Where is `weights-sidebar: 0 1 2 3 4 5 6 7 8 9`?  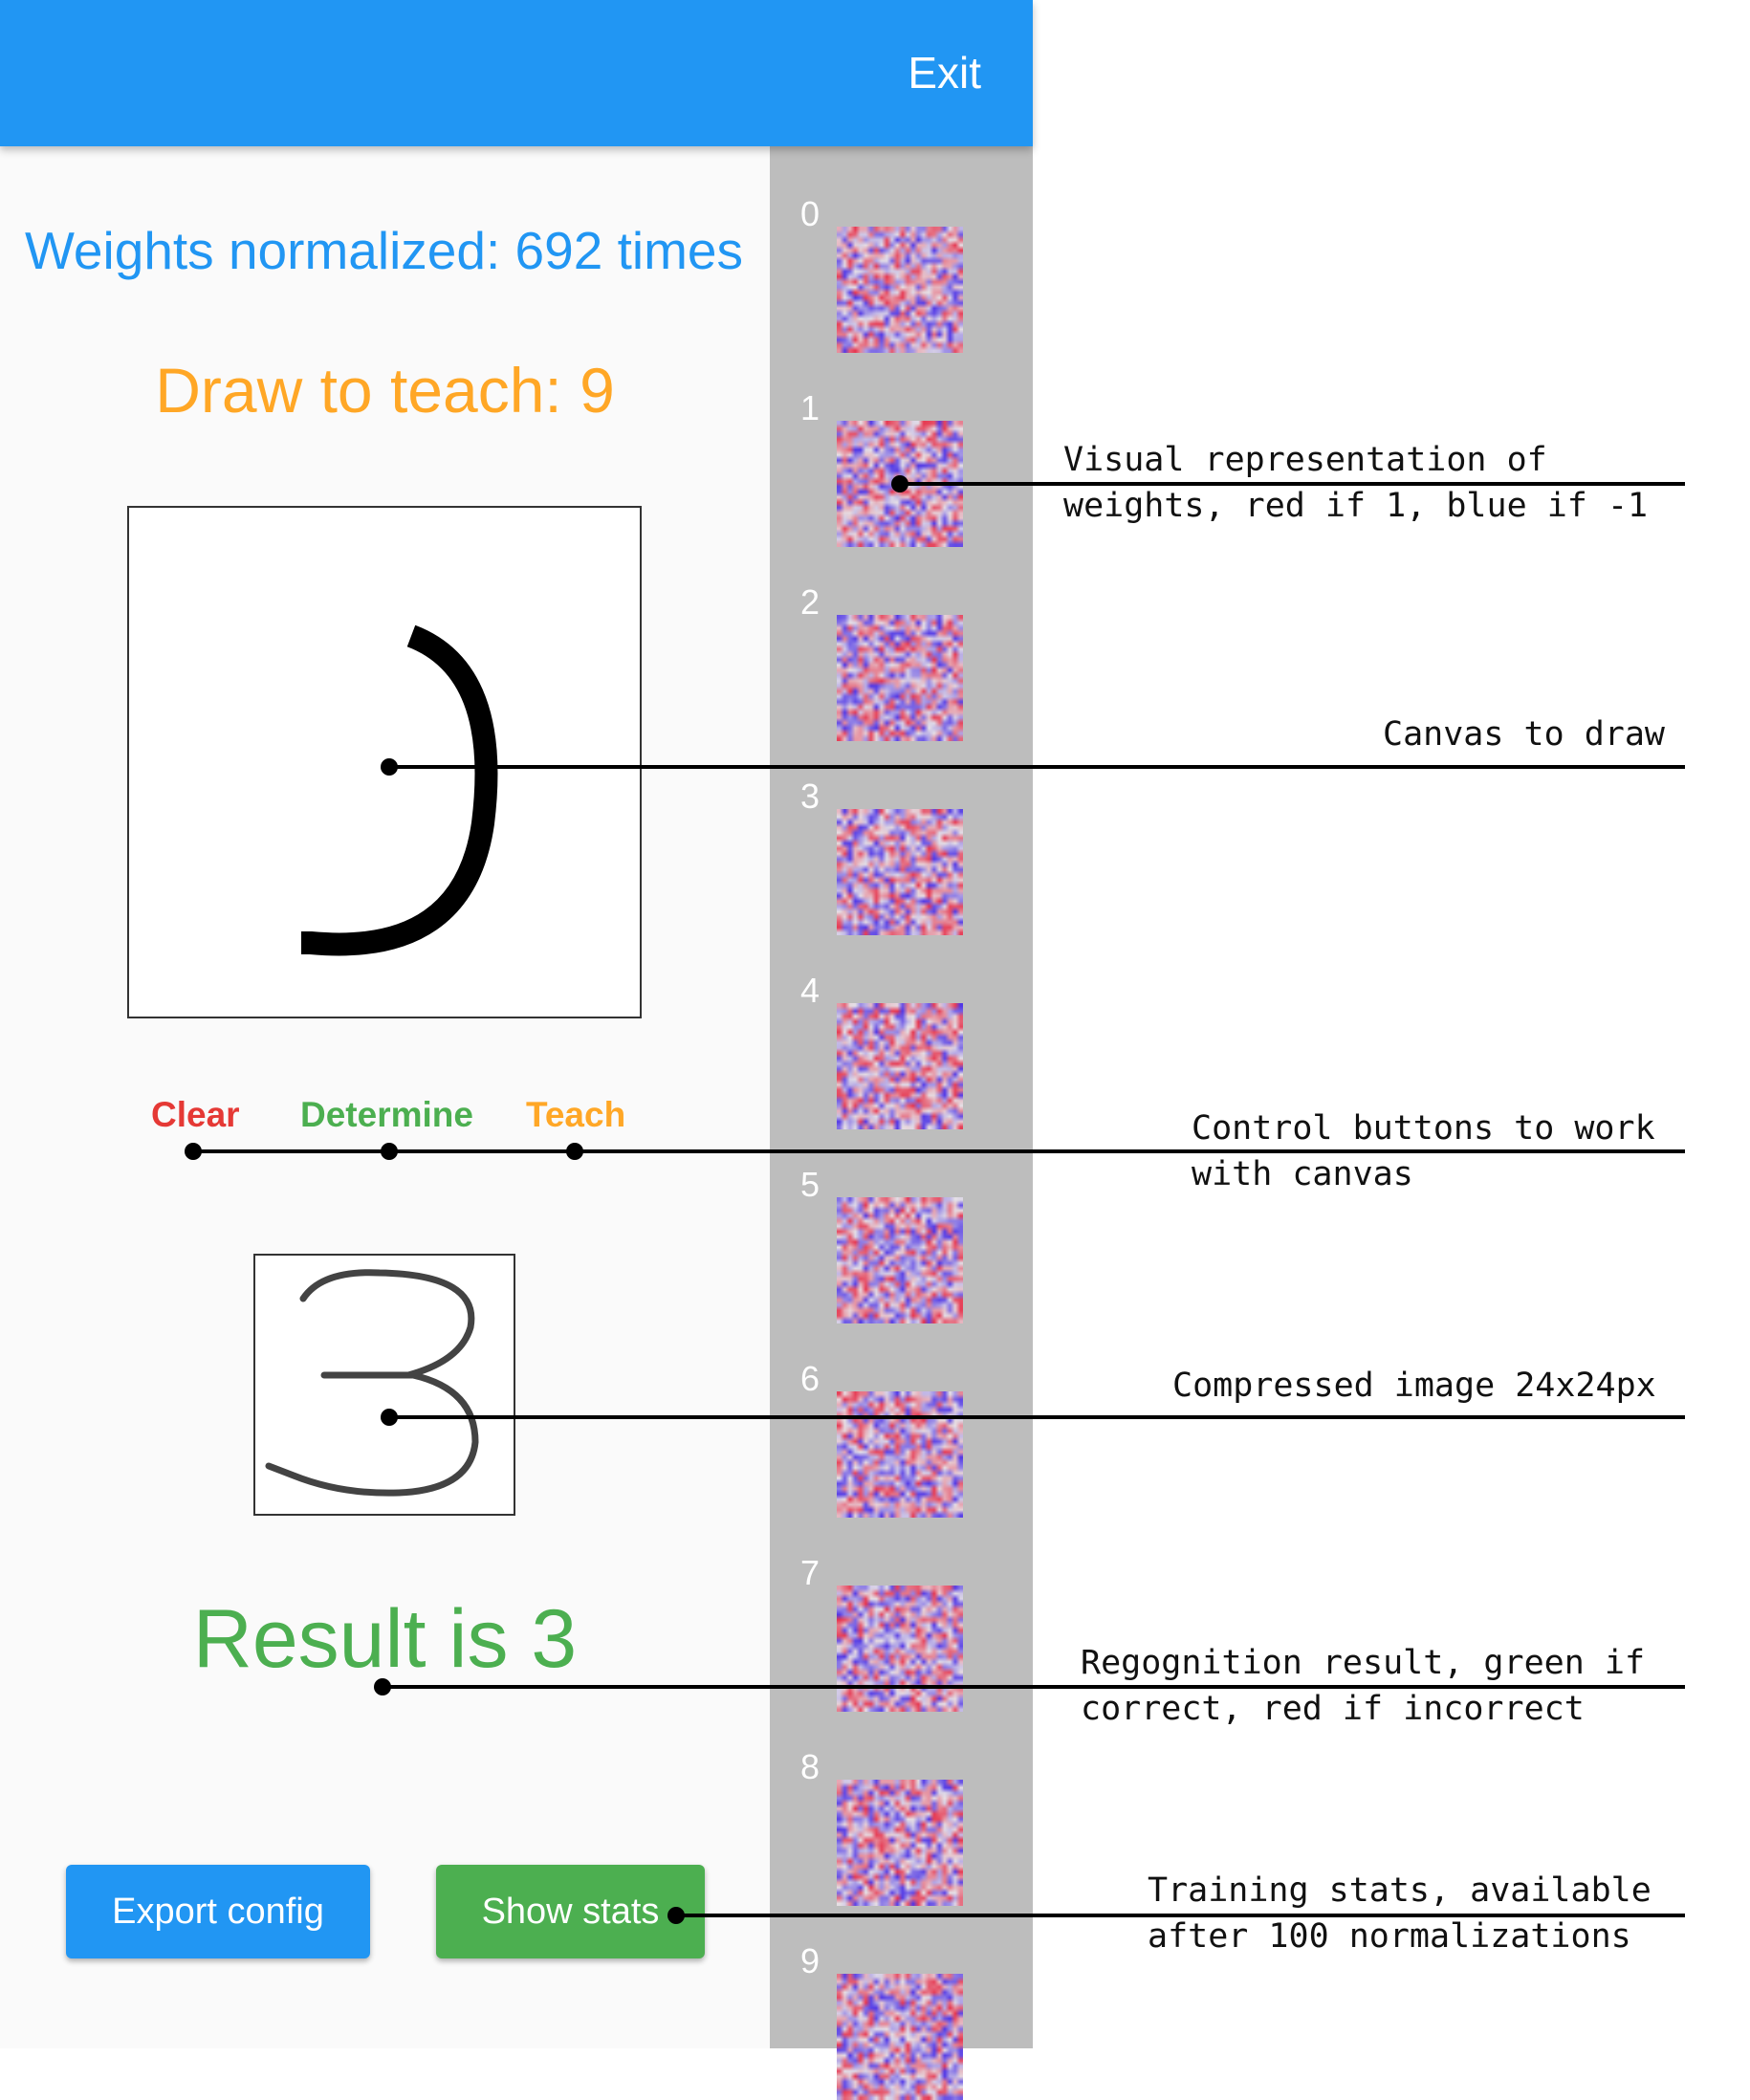
weights-sidebar: 0 1 2 3 4 5 6 7 8 9 is located at coordinates (901, 1123).